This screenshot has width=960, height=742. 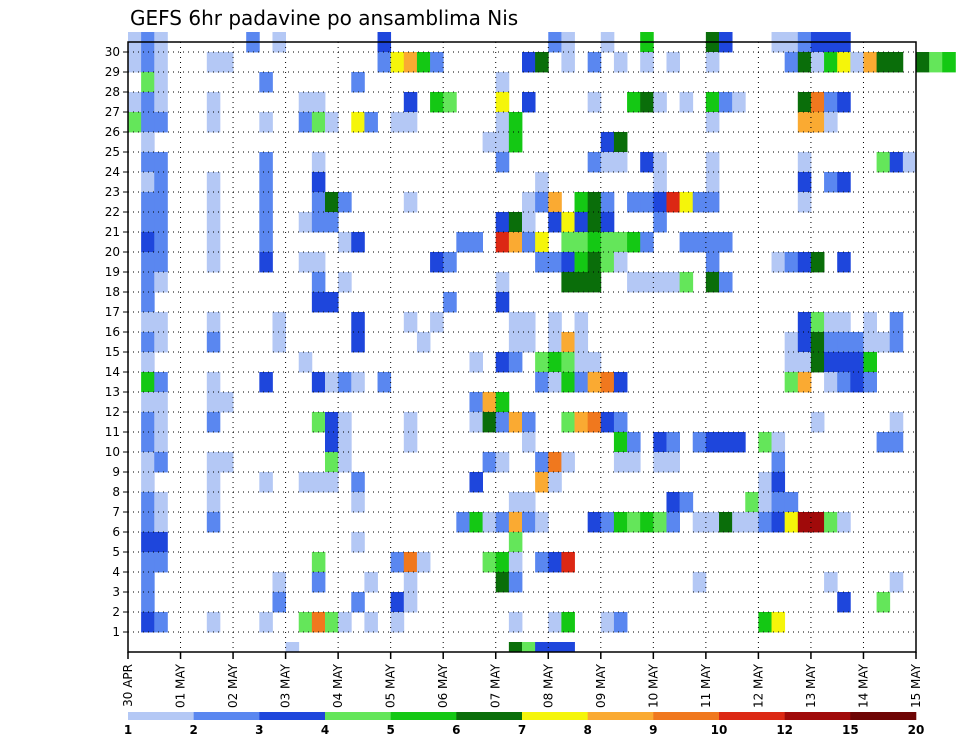 I want to click on x-tick-label: 03 MAY, so click(x=286, y=685).